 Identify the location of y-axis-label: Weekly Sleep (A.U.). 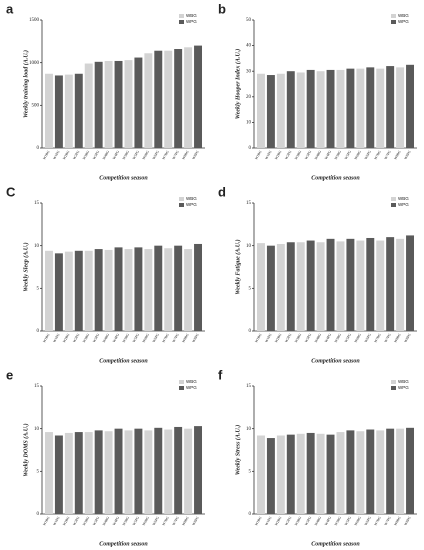
(25, 266).